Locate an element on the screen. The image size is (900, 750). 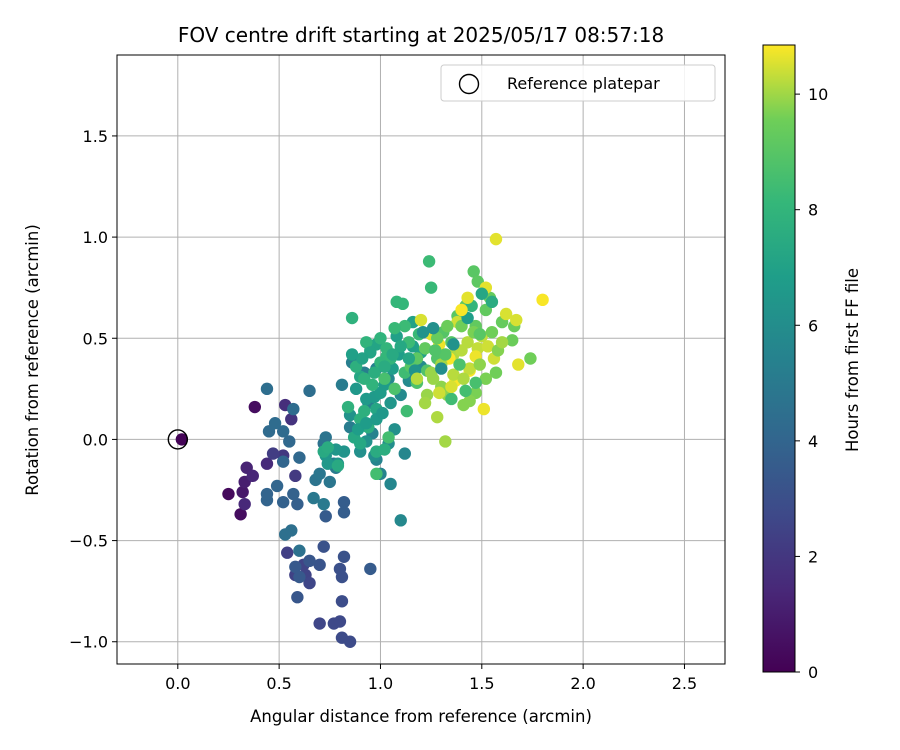
legend-box is located at coordinates (578, 83).